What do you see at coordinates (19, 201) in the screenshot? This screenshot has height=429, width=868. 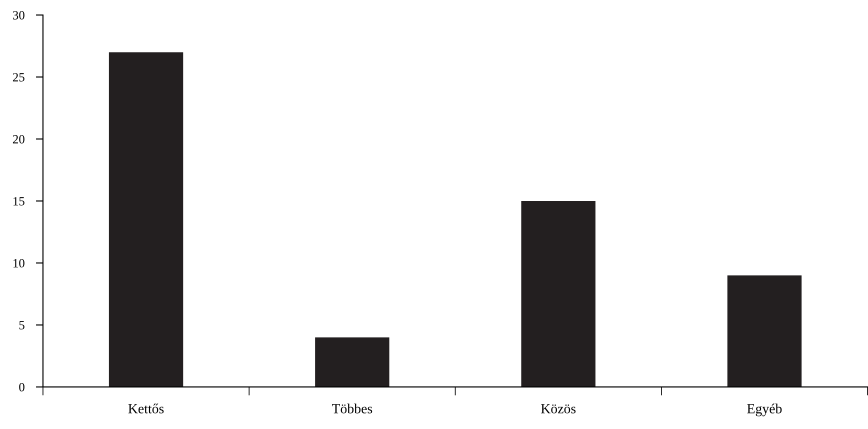 I see `y-tick-label: 15` at bounding box center [19, 201].